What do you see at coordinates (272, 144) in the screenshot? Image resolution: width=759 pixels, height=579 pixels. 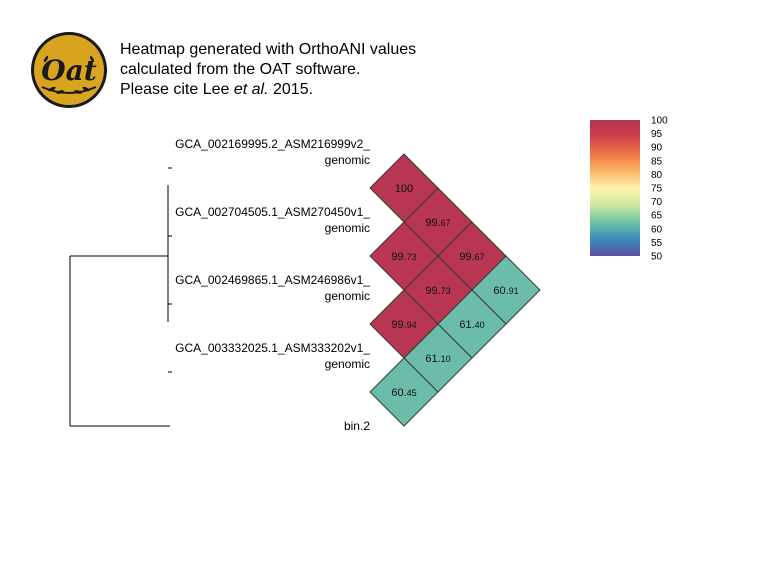 I see `genome-label-0-line1: GCA_002169995.2_ASM216999v2_` at bounding box center [272, 144].